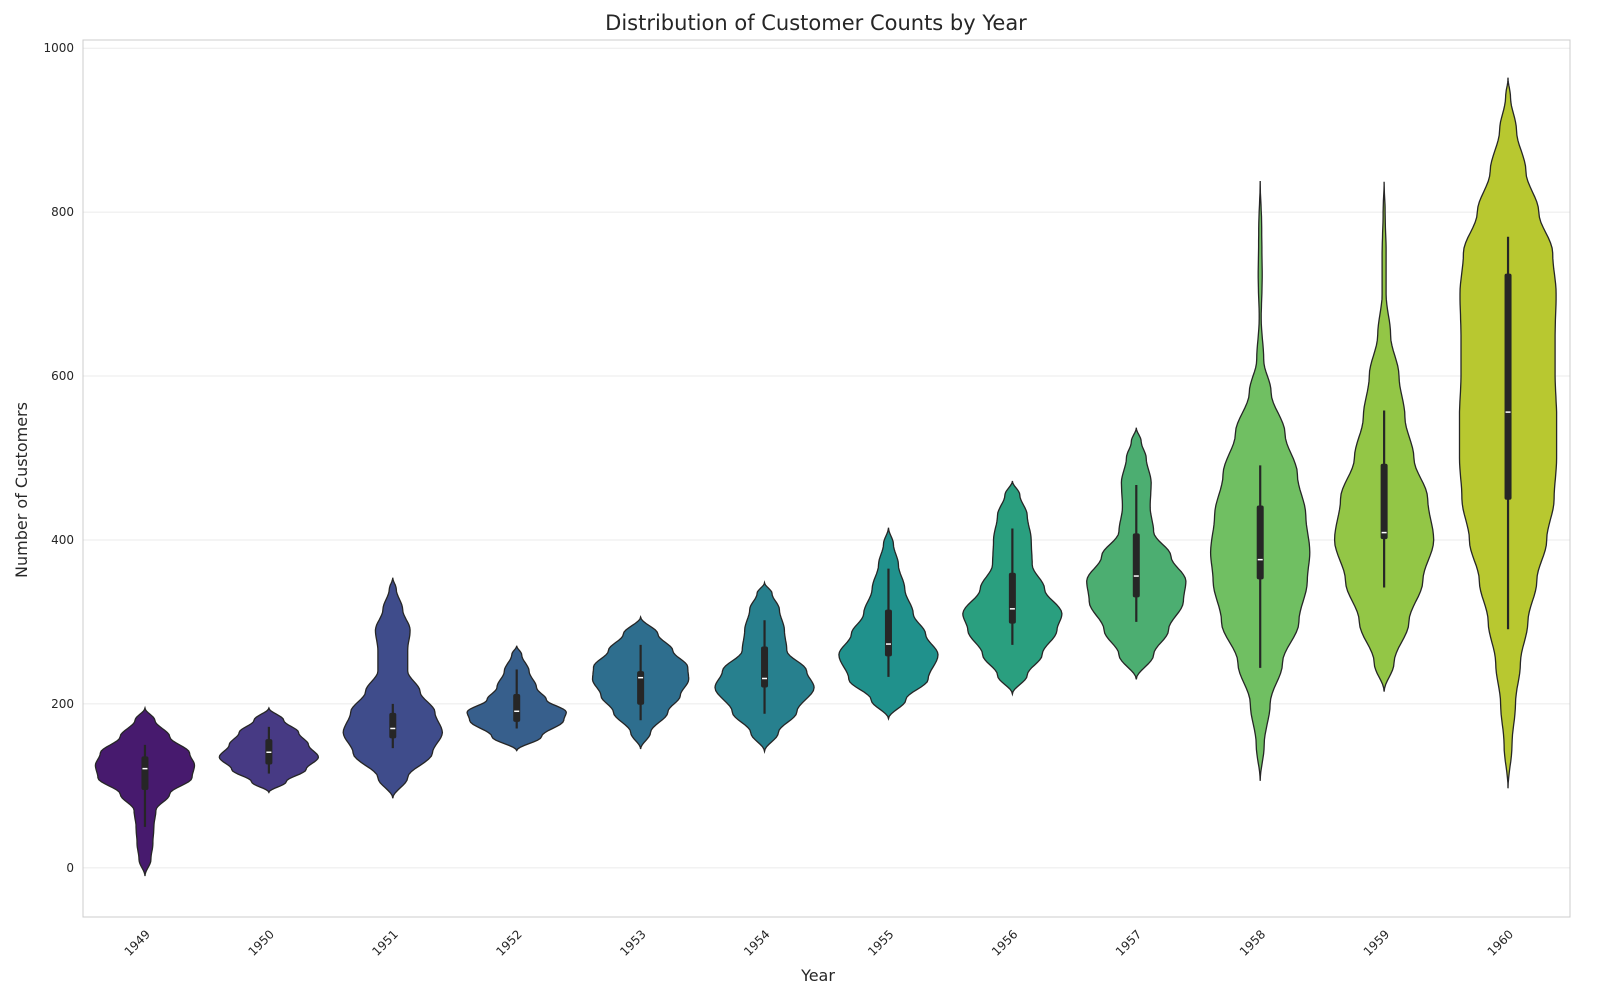  Describe the element at coordinates (1376, 942) in the screenshot. I see `x-tick-label: 1959` at that location.